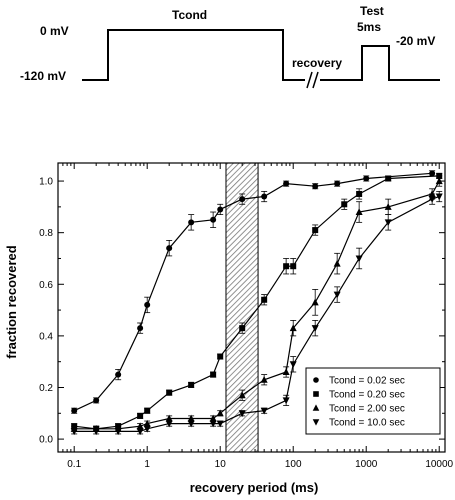  Describe the element at coordinates (74, 464) in the screenshot. I see `x-tick-label: 0.1` at that location.